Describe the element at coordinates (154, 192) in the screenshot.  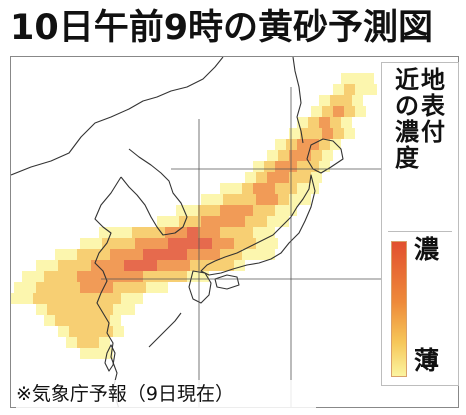
I see `coastline-korean-peninsula` at that location.